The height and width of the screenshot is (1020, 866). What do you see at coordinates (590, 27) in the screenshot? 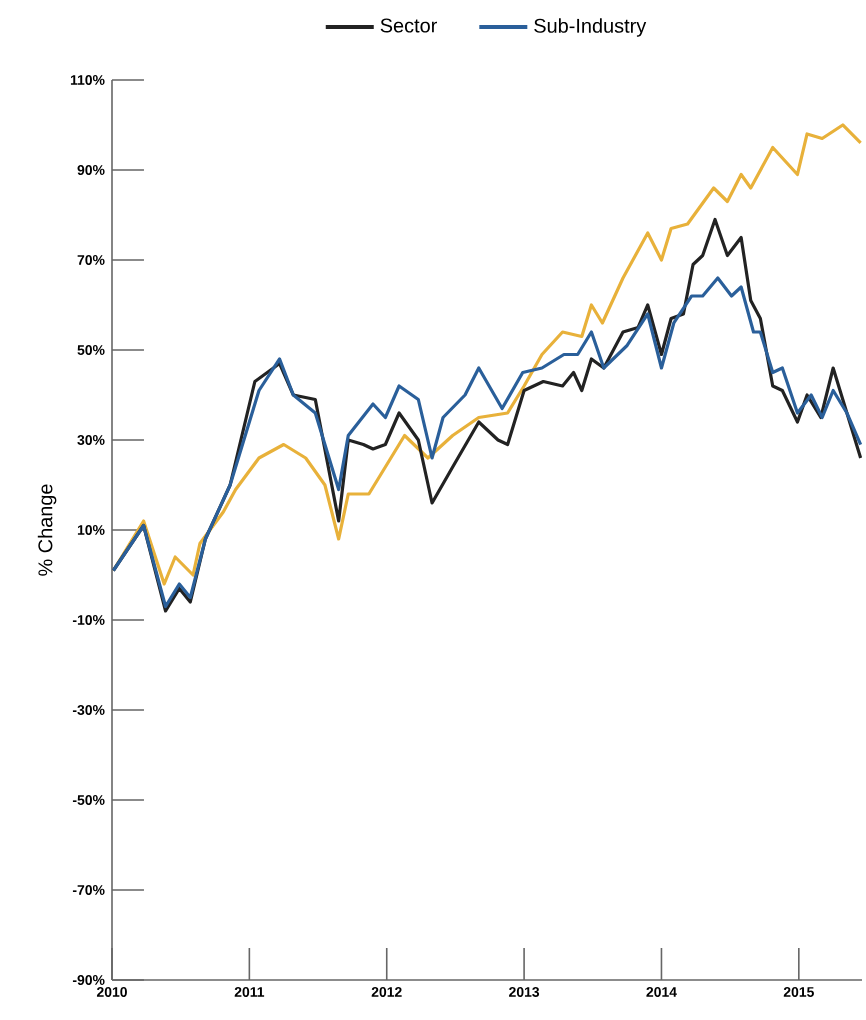
I see `legend-label: Sub-Industry` at bounding box center [590, 27].